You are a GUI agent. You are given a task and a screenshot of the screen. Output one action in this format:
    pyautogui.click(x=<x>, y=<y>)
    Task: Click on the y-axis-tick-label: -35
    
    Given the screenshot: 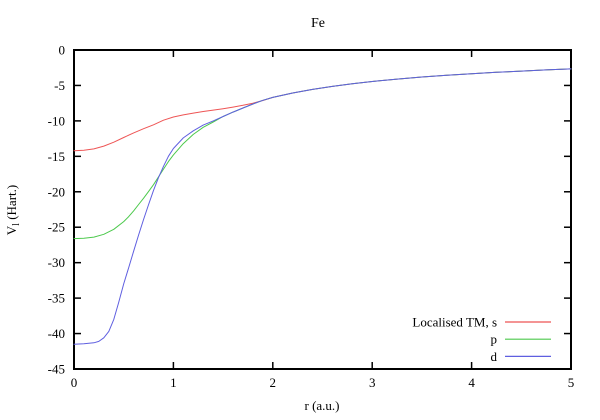 What is the action you would take?
    pyautogui.click(x=56, y=298)
    